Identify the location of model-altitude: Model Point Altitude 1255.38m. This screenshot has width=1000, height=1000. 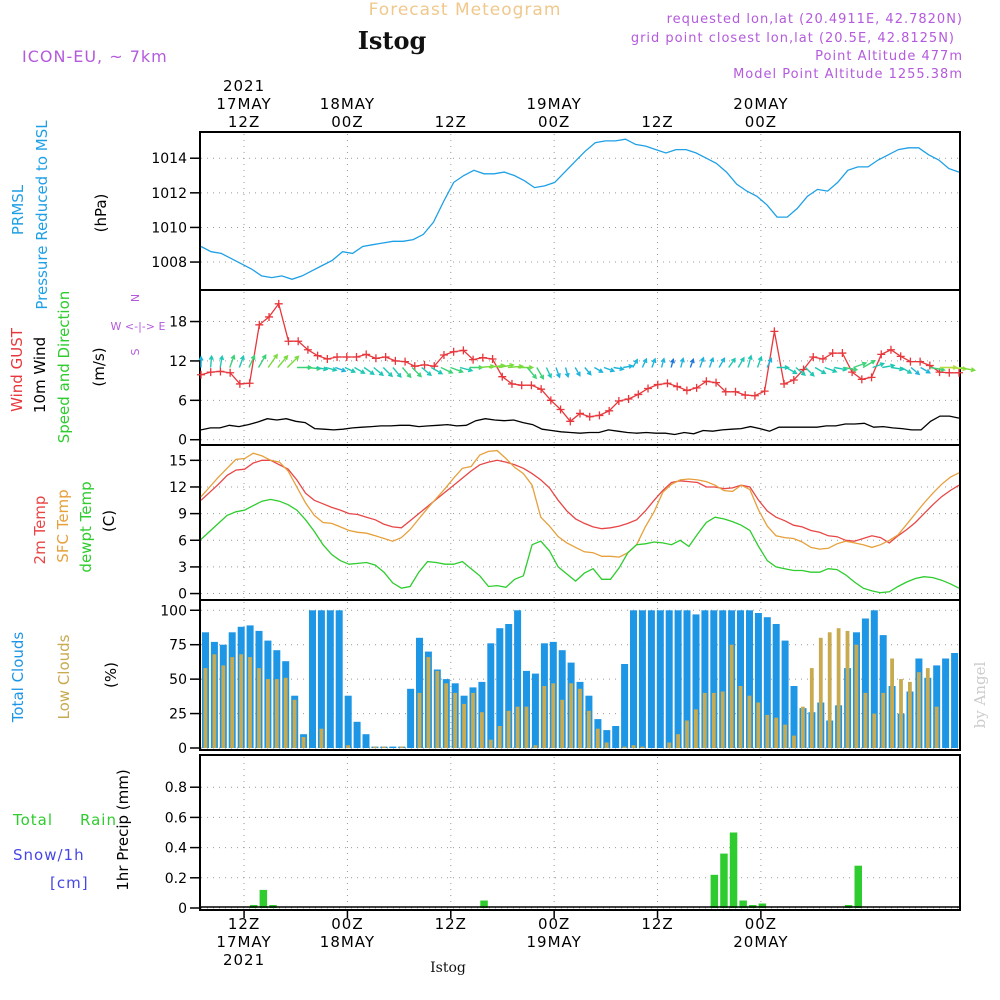
(848, 74).